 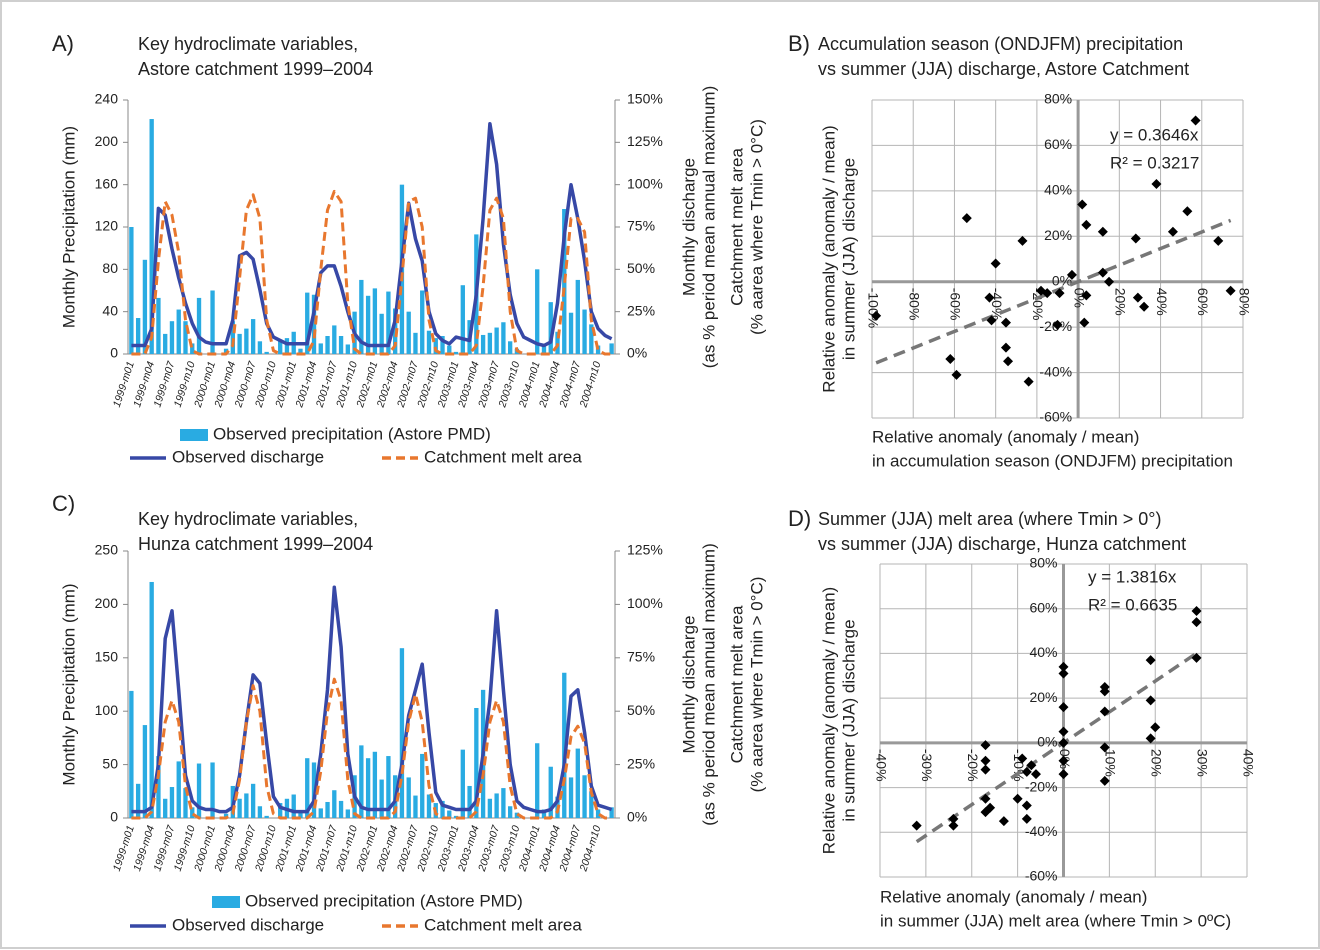 What do you see at coordinates (1154, 134) in the screenshot?
I see `equation: y = 0.3646x` at bounding box center [1154, 134].